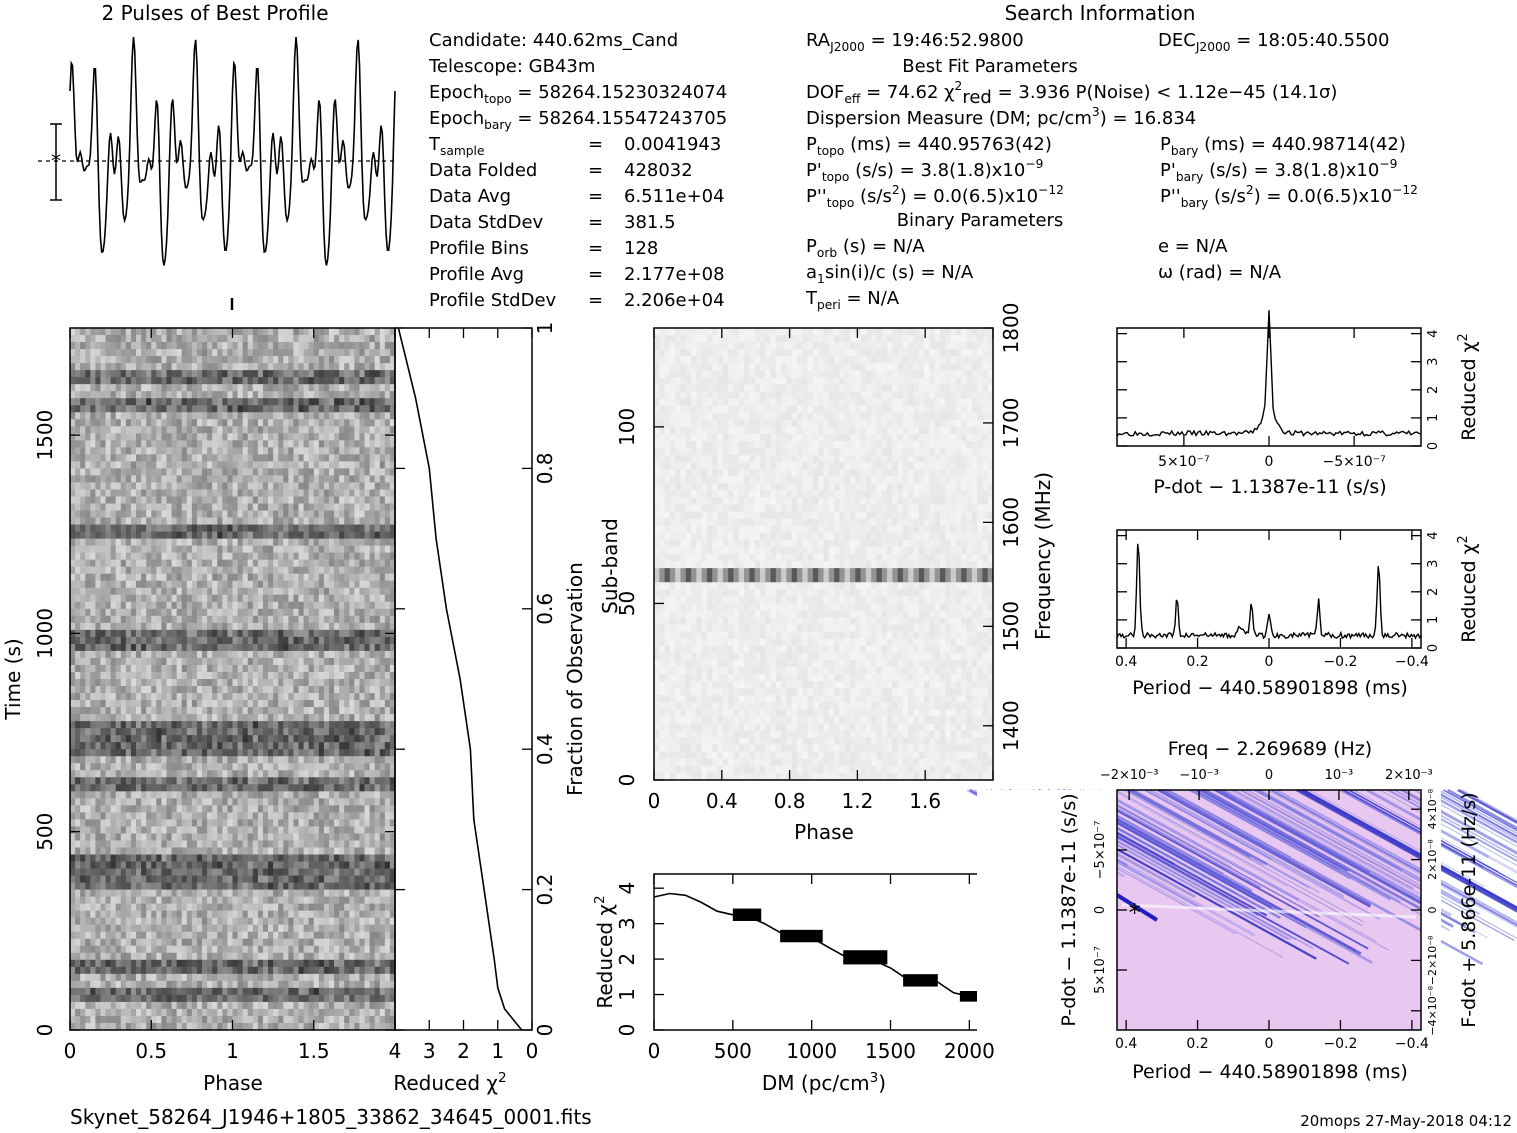 The image size is (1517, 1133). What do you see at coordinates (1289, 196) in the screenshot?
I see `pddot-bary: P''bary (s/s2) = 0.0(6.5)x10−12` at bounding box center [1289, 196].